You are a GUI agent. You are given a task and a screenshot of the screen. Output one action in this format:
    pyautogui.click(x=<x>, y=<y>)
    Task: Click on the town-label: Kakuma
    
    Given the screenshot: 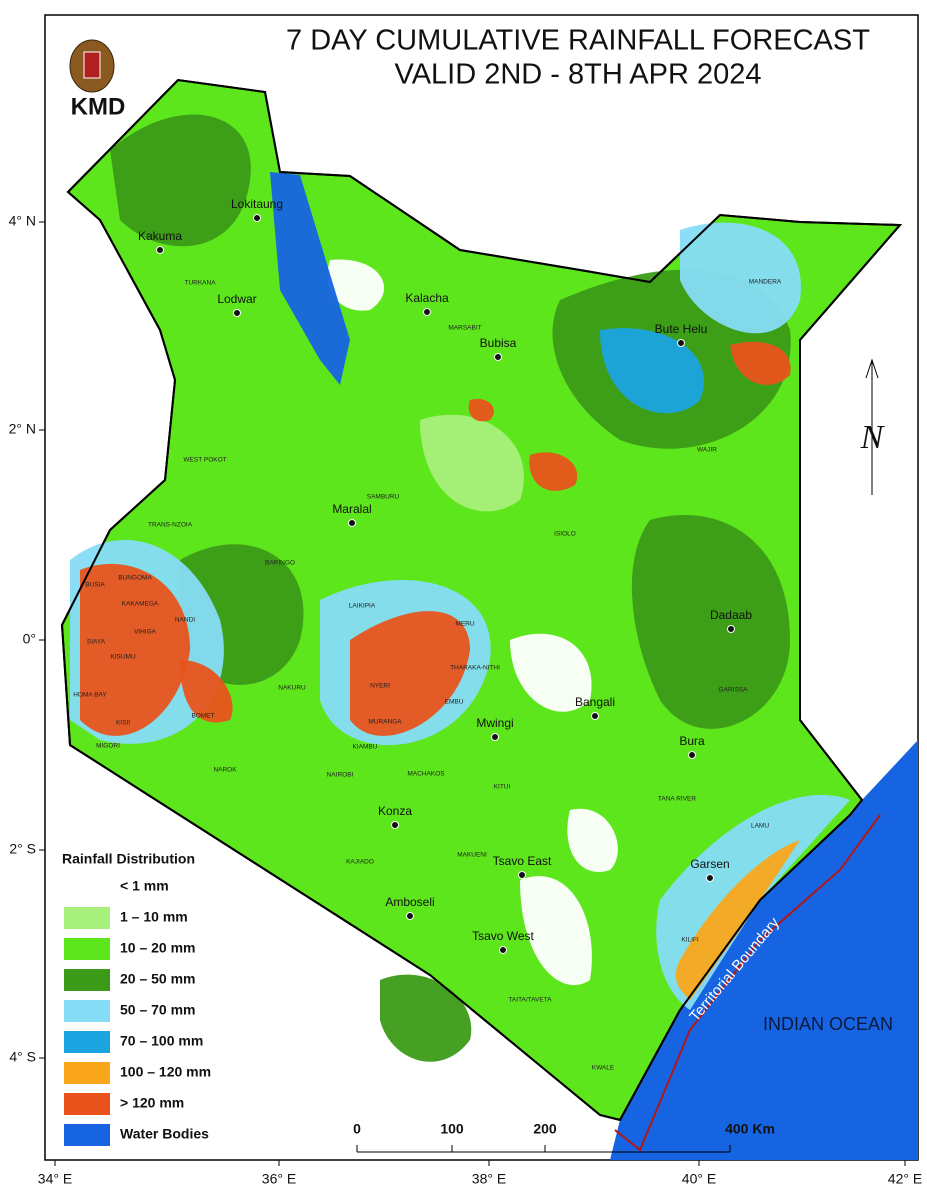 What is the action you would take?
    pyautogui.click(x=160, y=236)
    